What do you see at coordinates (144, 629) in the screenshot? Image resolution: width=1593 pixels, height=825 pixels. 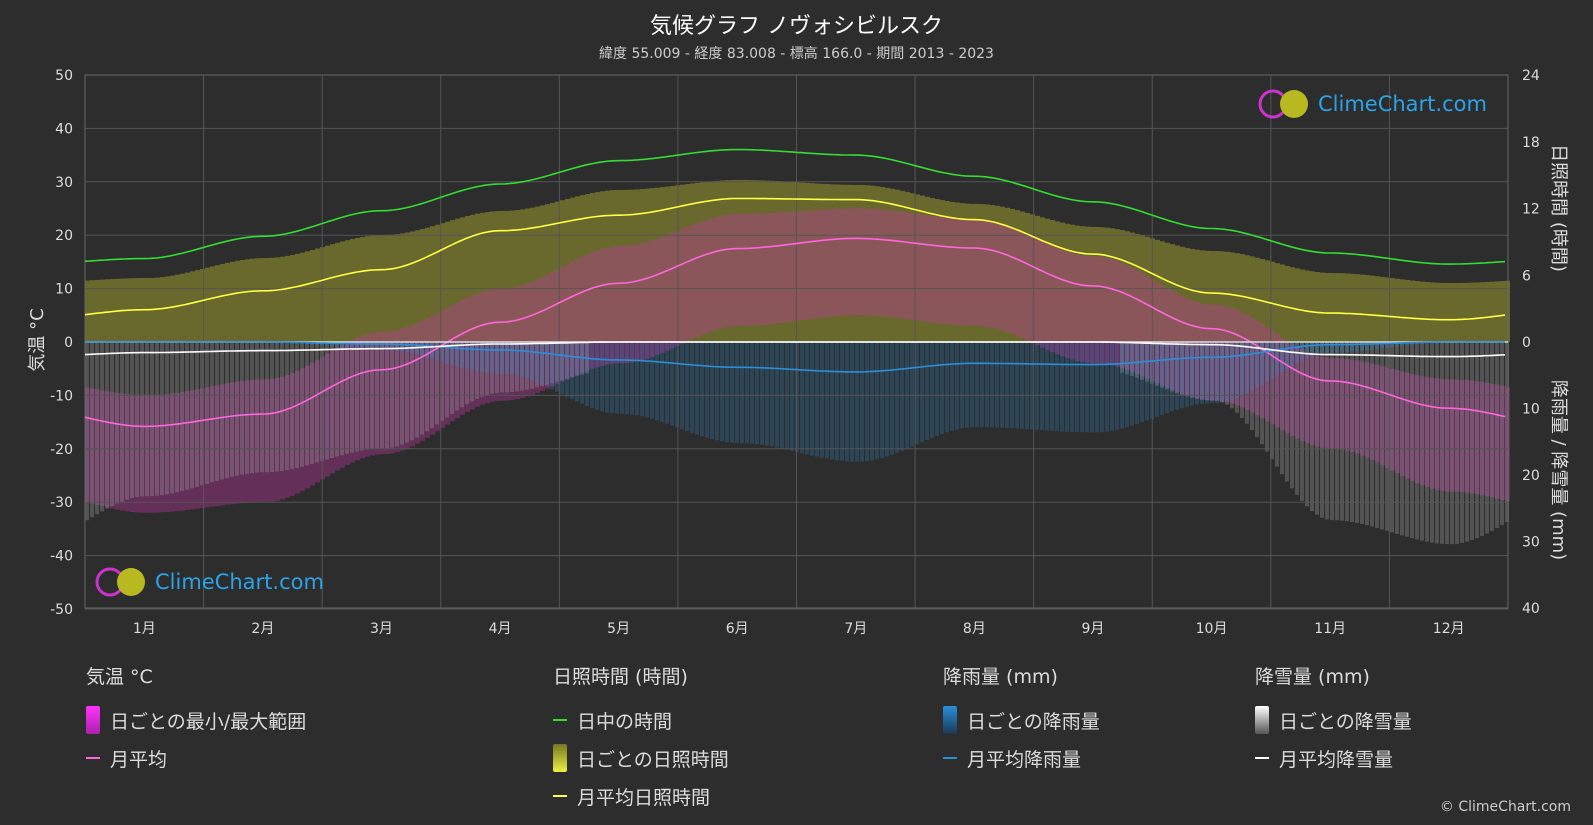 I see `month-tick-label: 1月` at bounding box center [144, 629].